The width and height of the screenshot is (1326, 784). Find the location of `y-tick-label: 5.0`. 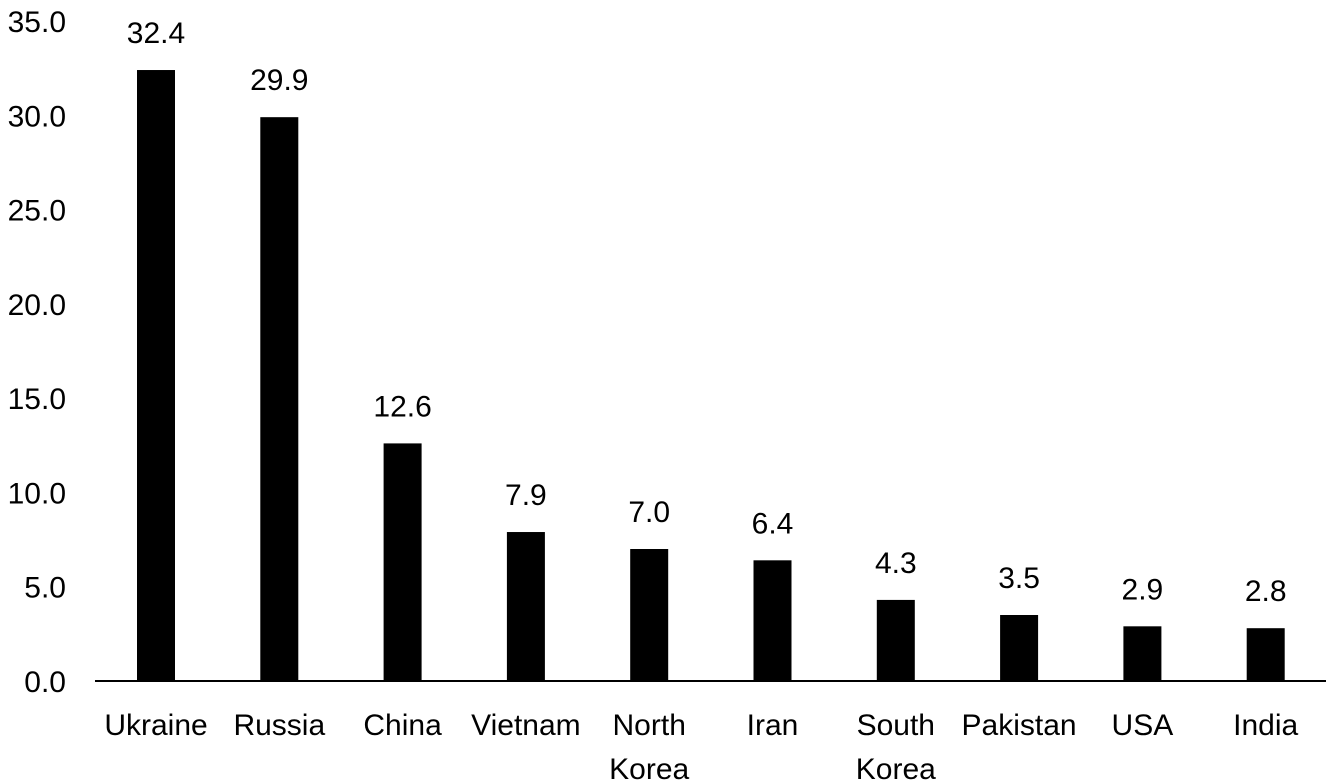

y-tick-label: 5.0 is located at coordinates (45, 588).